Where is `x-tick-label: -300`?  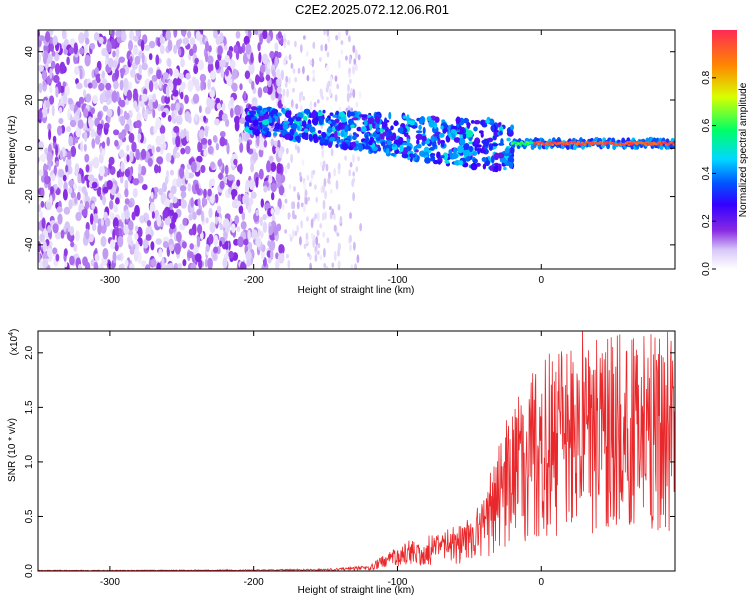
x-tick-label: -300 is located at coordinates (110, 582).